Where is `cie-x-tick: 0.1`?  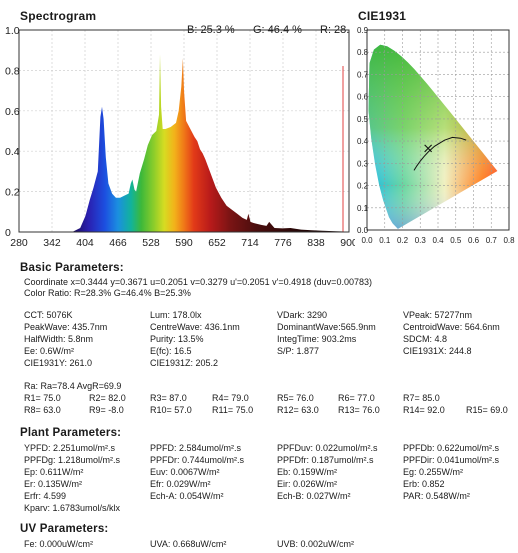 cie-x-tick: 0.1 is located at coordinates (385, 240).